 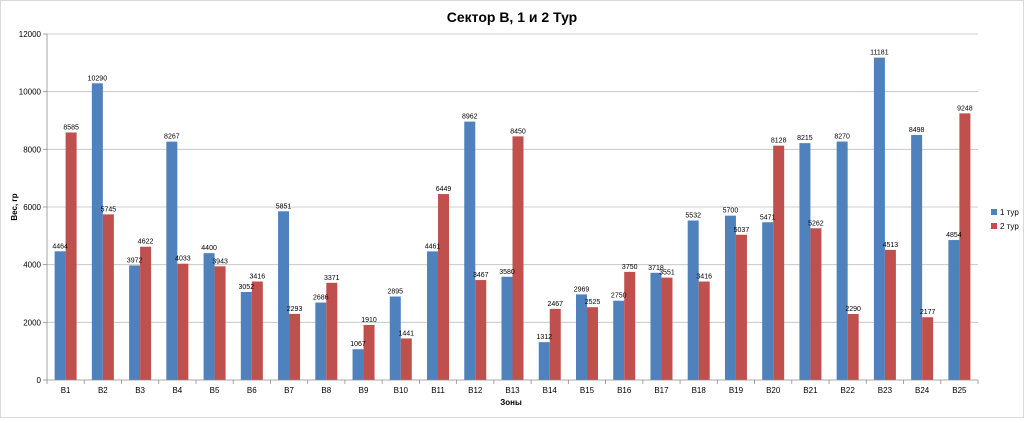 I want to click on data-label: 5037, so click(x=742, y=230).